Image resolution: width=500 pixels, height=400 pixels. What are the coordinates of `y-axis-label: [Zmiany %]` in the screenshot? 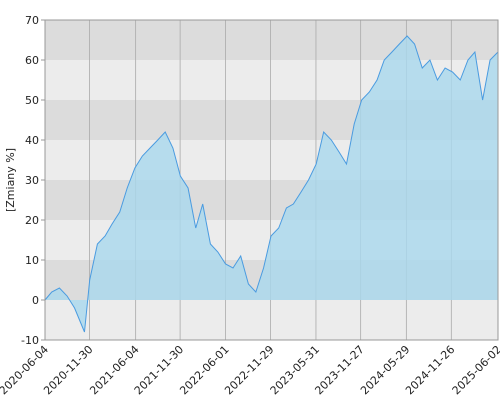 It's located at (10, 180).